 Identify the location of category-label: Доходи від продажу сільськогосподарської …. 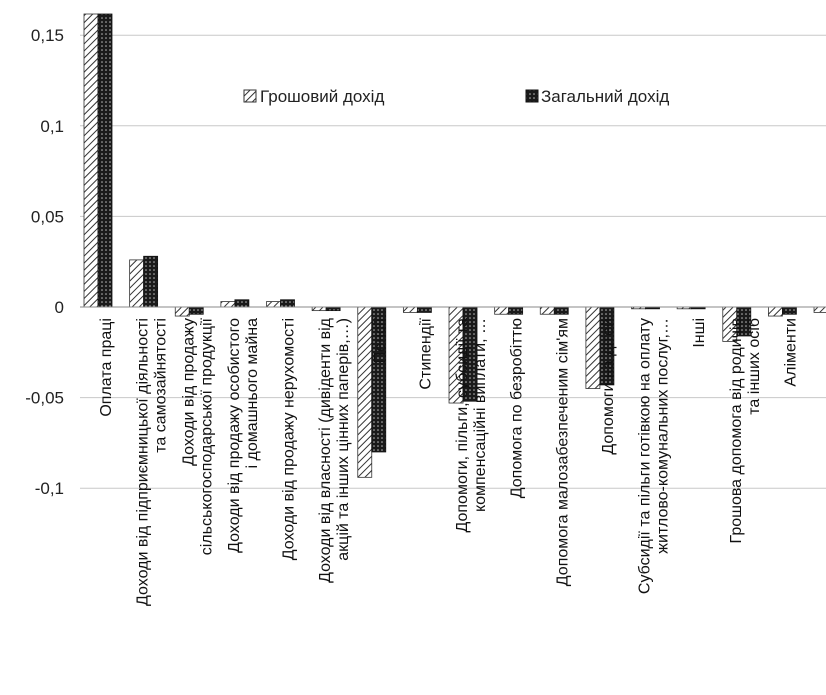
(197, 436).